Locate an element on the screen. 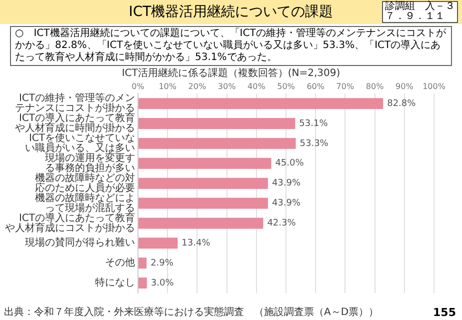 The width and height of the screenshot is (462, 320). data-label: 53.1% is located at coordinates (313, 123).